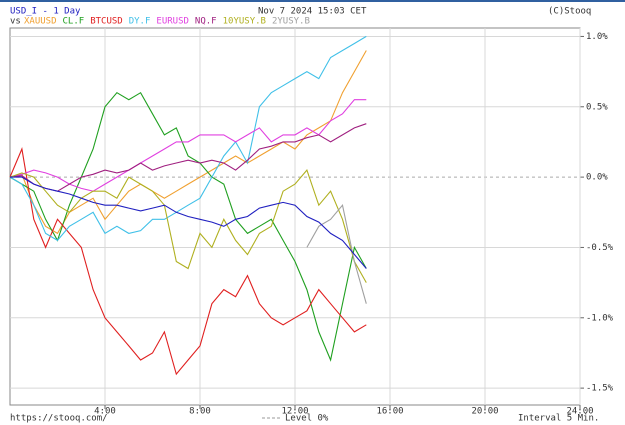  I want to click on legend-entry: 2YUSY.B, so click(291, 22).